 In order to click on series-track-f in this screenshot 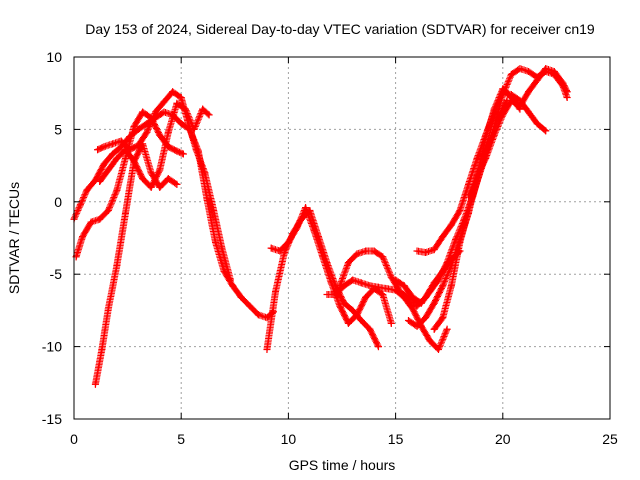, I will do `click(322, 279)`.